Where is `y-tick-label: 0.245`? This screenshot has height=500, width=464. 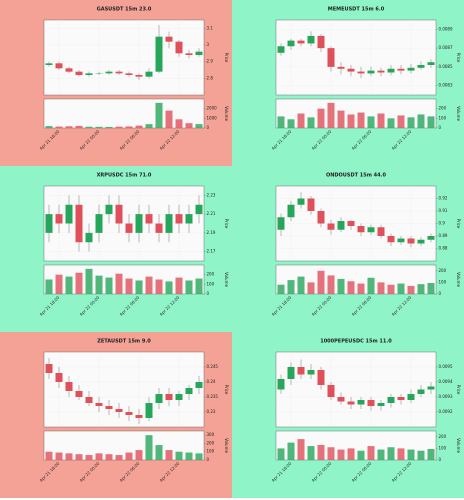
y-tick-label: 0.245 is located at coordinates (213, 366).